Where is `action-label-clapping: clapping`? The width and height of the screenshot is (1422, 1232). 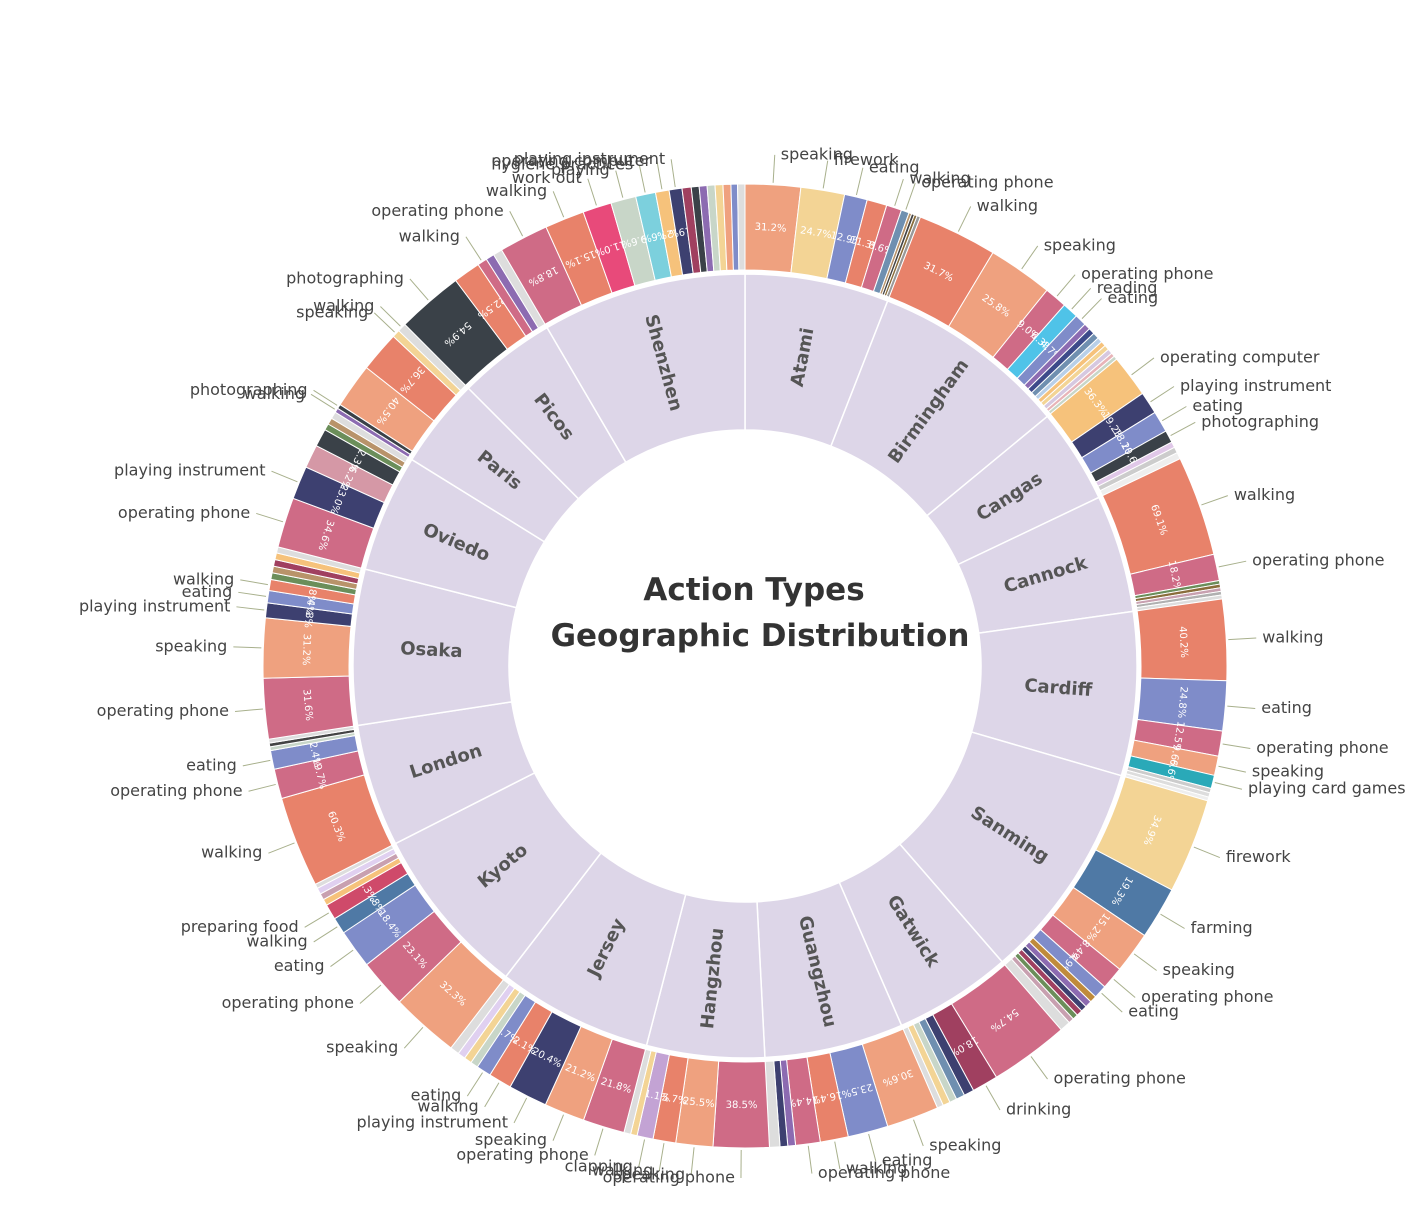
action-label-clapping: clapping is located at coordinates (599, 1165).